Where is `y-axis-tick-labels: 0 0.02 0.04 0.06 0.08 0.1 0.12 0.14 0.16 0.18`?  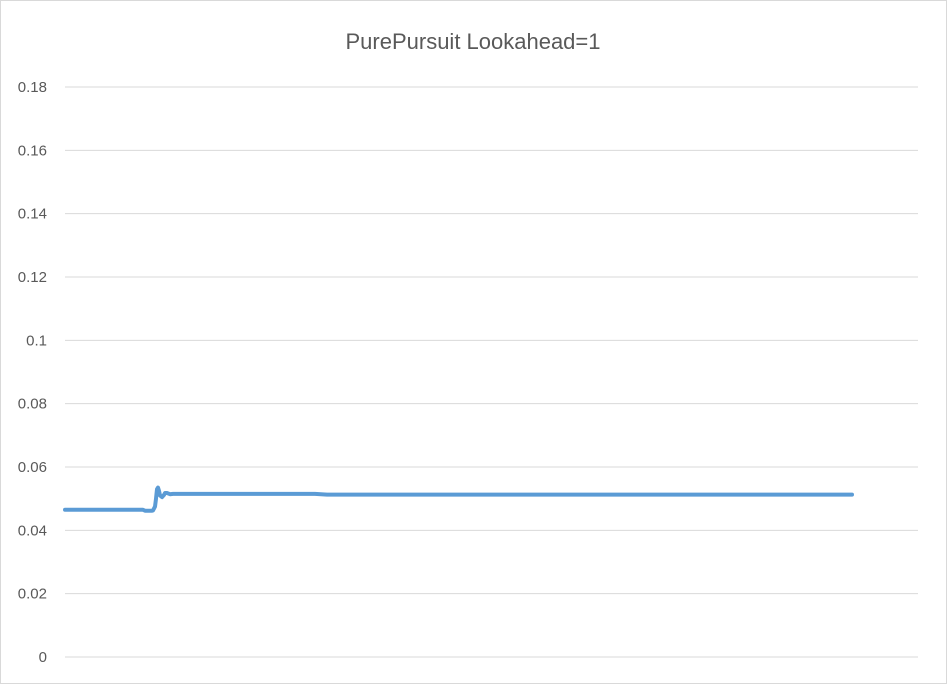
y-axis-tick-labels: 0 0.02 0.04 0.06 0.08 0.1 0.12 0.14 0.16 0.18 is located at coordinates (32, 372).